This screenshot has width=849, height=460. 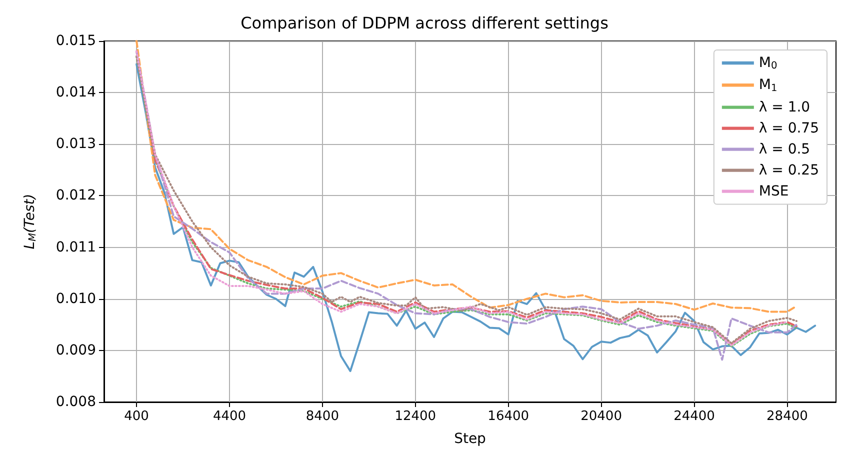 I want to click on x-tick-label: 8400, so click(x=322, y=416).